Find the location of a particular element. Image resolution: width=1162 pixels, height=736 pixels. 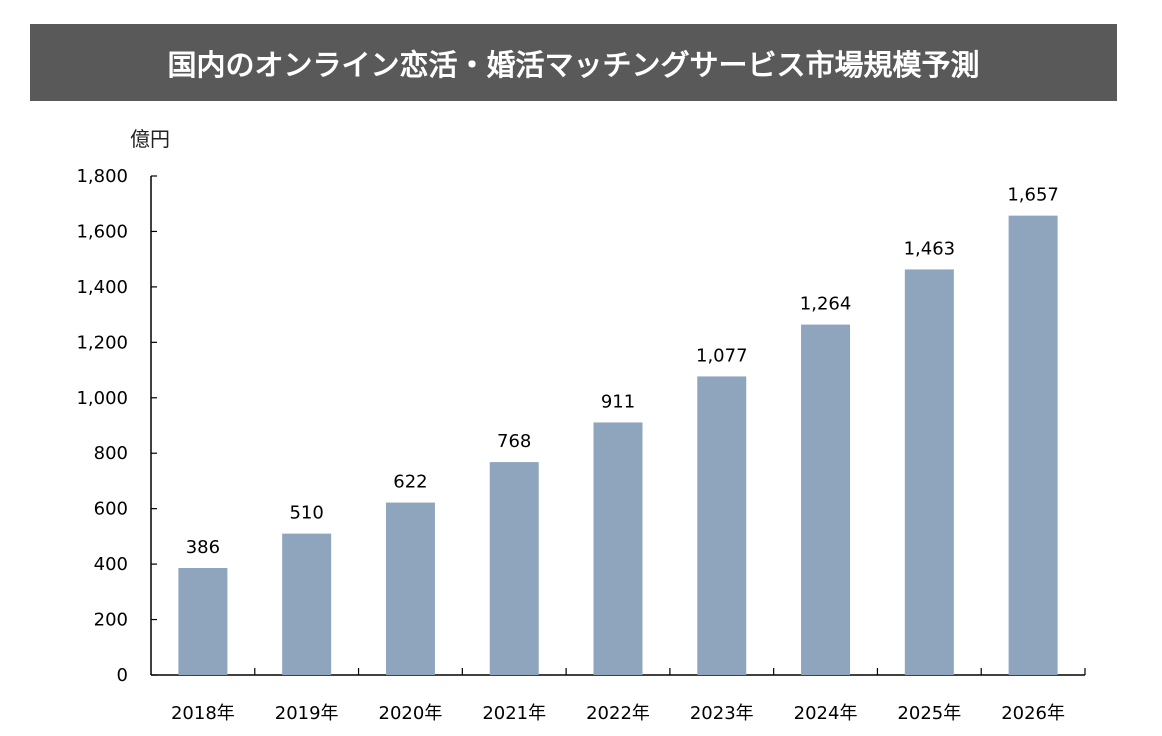

x-tick-label: 2023年 is located at coordinates (722, 713).